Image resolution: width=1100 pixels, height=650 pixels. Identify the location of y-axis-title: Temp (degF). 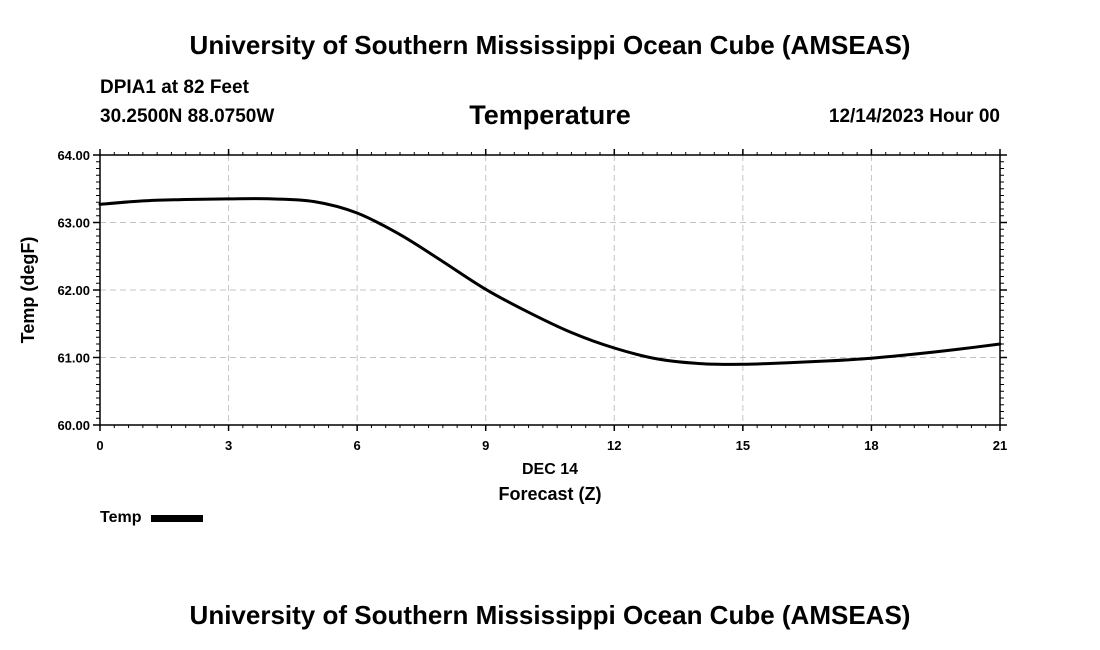
(28, 290).